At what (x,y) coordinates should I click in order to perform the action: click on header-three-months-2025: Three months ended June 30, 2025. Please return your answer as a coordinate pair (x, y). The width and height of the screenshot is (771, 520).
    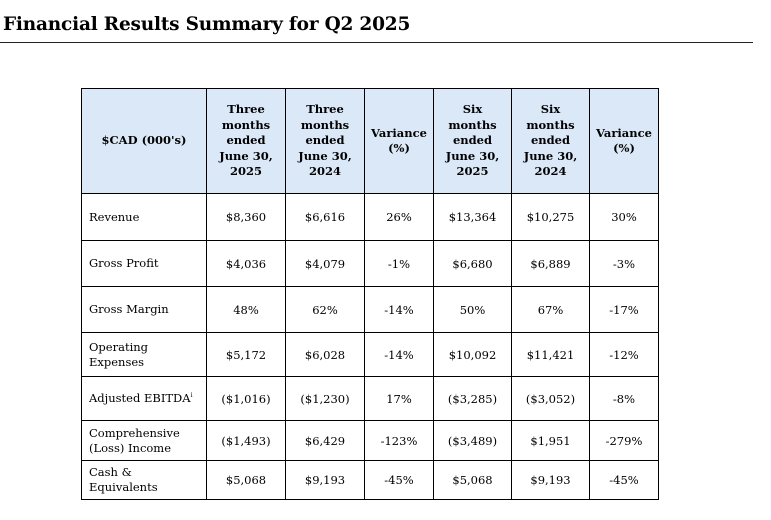
    Looking at the image, I should click on (246, 141).